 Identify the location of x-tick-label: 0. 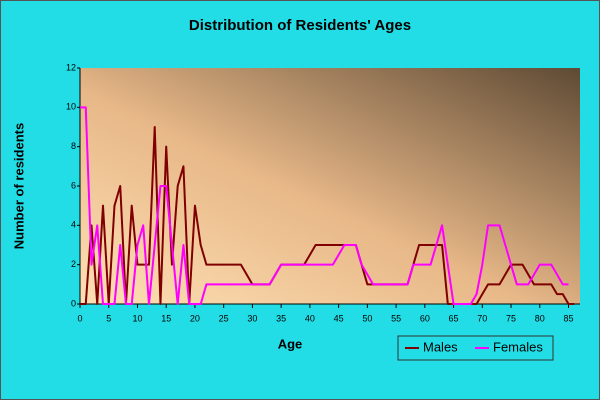
(79, 318).